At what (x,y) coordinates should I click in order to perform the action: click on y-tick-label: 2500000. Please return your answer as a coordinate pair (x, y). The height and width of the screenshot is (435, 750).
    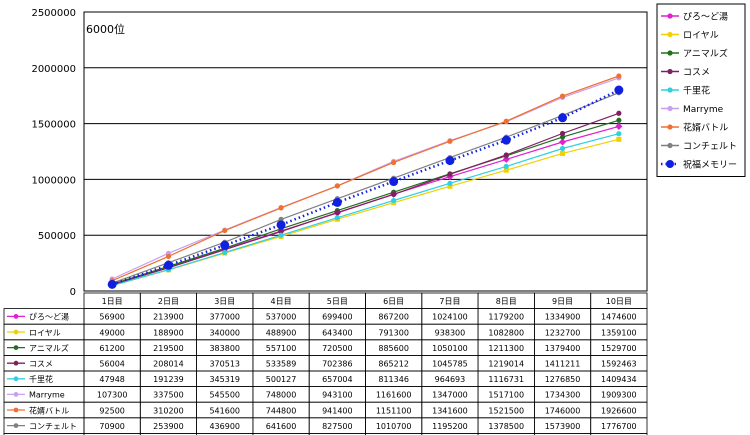
    Looking at the image, I should click on (53, 13).